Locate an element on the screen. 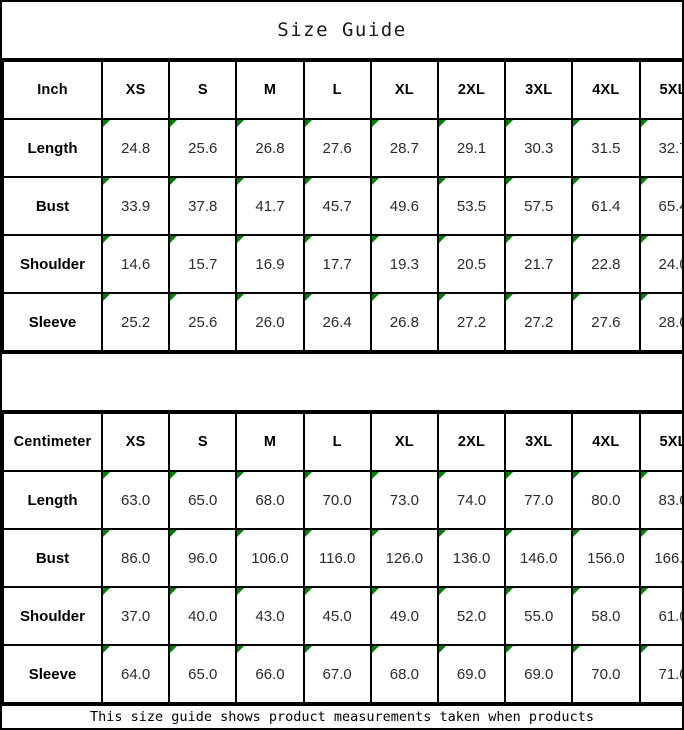 Image resolution: width=684 pixels, height=730 pixels. measurement-cell: 32.7 is located at coordinates (660, 148).